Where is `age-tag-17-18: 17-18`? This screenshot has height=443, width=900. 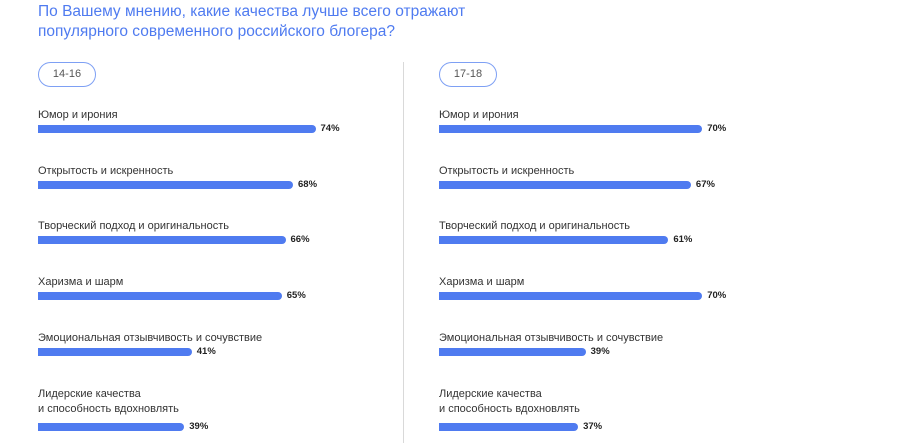
age-tag-17-18: 17-18 is located at coordinates (468, 74).